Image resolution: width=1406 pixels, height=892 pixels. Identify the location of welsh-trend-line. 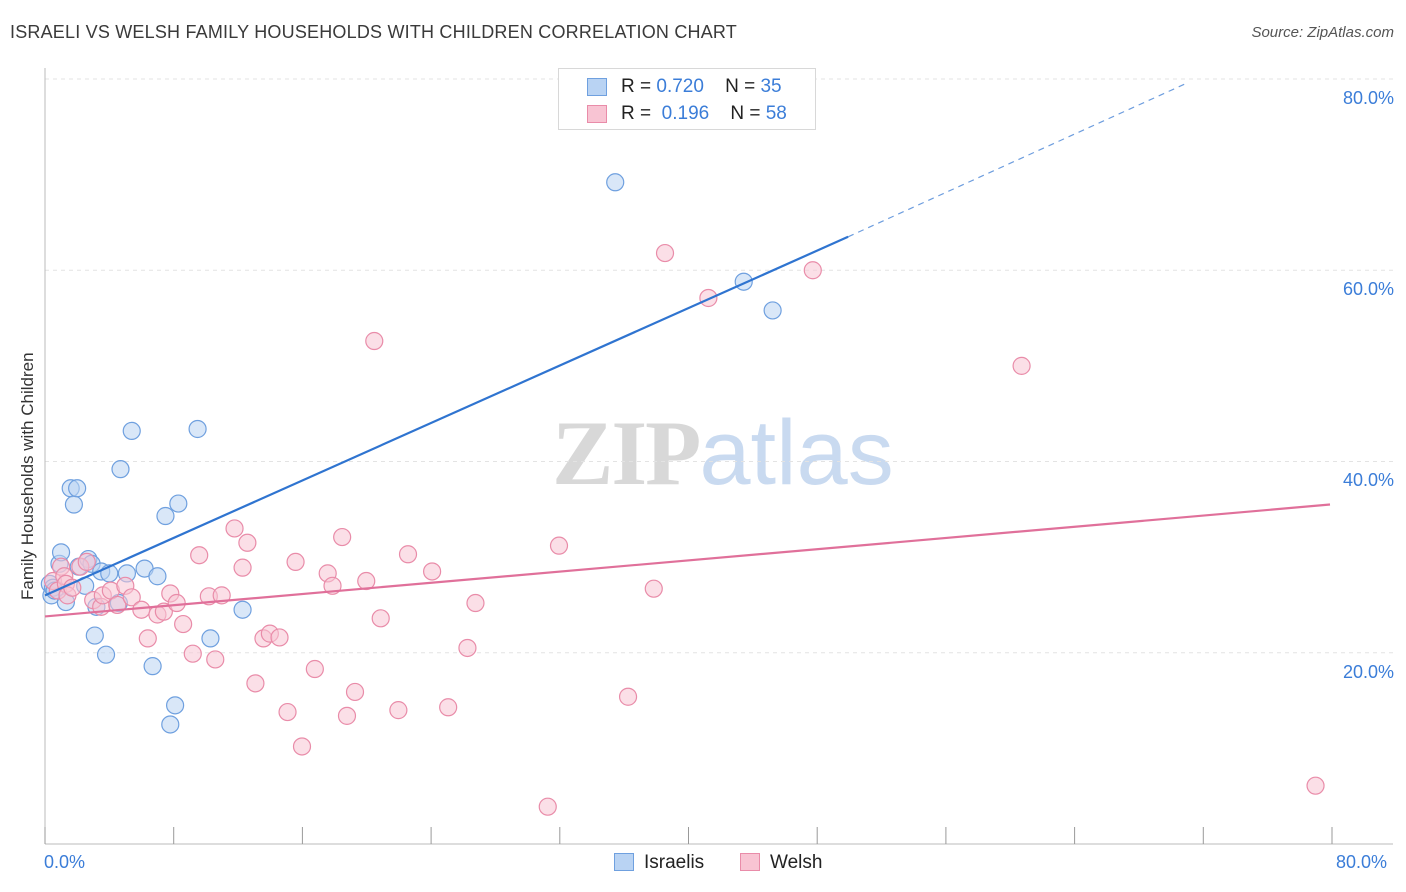
(687, 560).